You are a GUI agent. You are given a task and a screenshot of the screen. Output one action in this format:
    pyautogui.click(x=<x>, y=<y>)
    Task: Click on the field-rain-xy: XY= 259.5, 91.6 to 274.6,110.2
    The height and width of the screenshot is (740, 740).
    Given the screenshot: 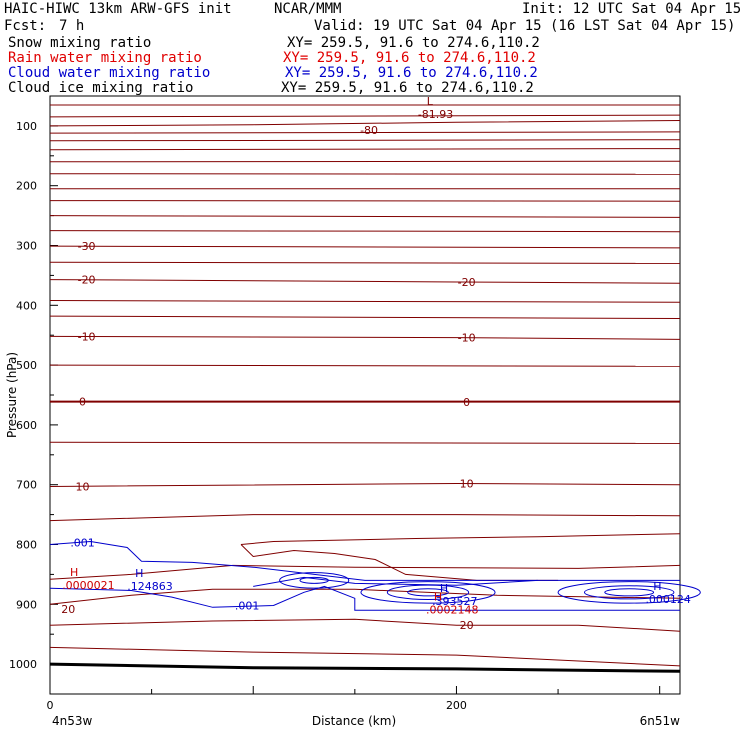 What is the action you would take?
    pyautogui.click(x=409, y=58)
    